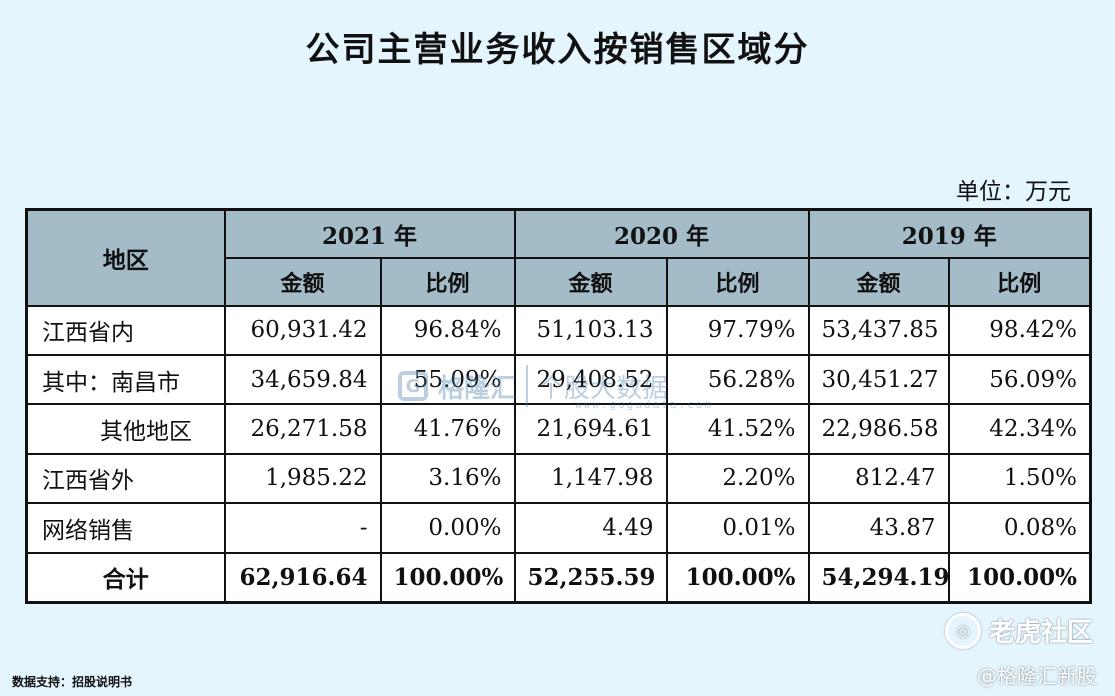 The height and width of the screenshot is (696, 1115). What do you see at coordinates (949, 233) in the screenshot?
I see `year-header: 2019 年` at bounding box center [949, 233].